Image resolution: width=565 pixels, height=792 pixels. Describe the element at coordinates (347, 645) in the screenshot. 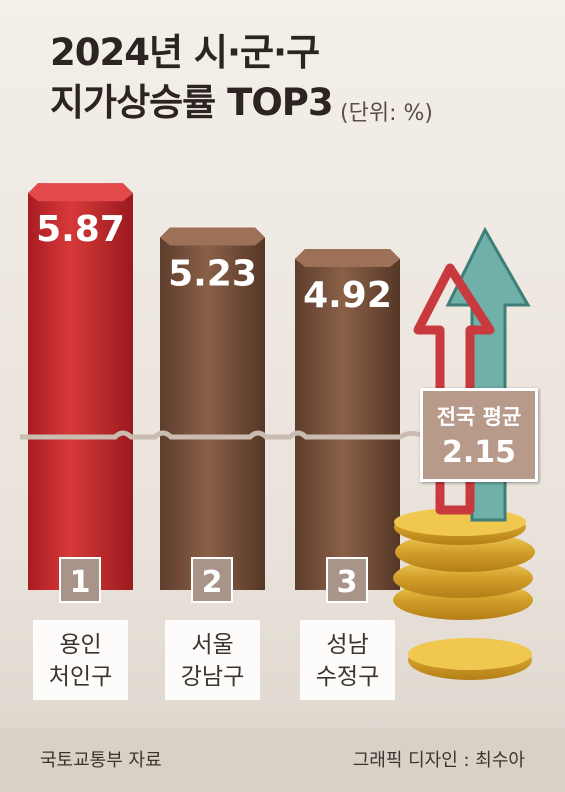

I see `category-label: 성남` at that location.